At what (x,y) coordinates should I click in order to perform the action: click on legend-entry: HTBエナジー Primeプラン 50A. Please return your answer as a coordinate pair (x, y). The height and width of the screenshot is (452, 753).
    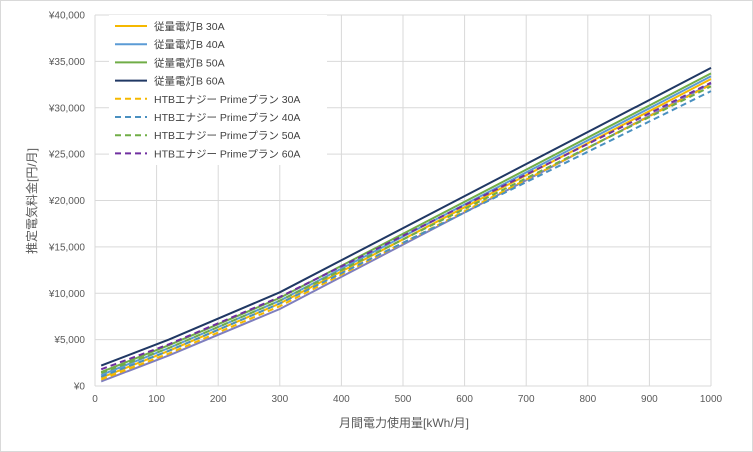
    Looking at the image, I should click on (227, 136).